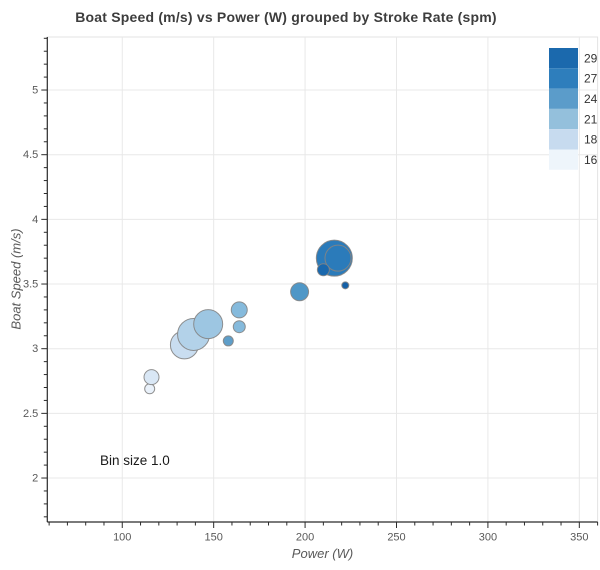  I want to click on legend-label: 24, so click(591, 99).